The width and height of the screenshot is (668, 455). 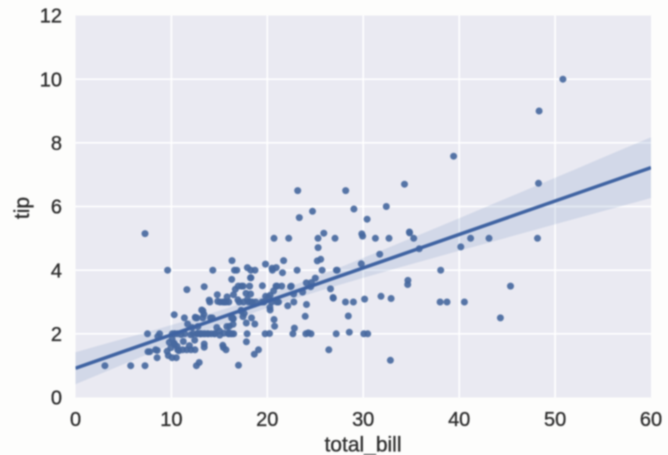 I want to click on svg-text: 50, so click(x=555, y=420).